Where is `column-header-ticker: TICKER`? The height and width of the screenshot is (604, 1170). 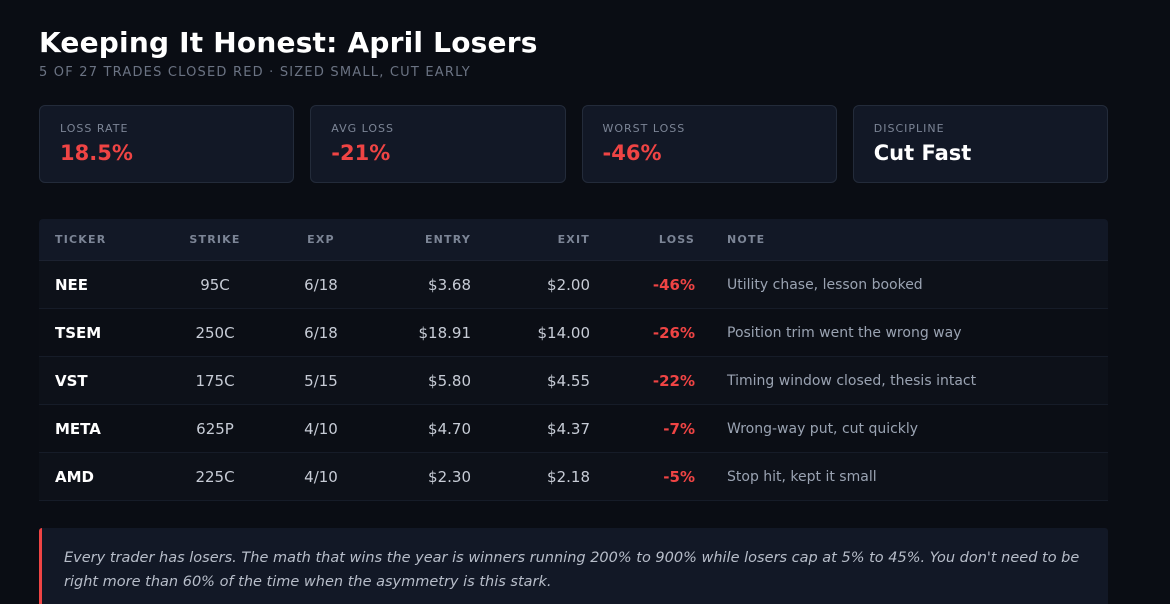 column-header-ticker: TICKER is located at coordinates (81, 239).